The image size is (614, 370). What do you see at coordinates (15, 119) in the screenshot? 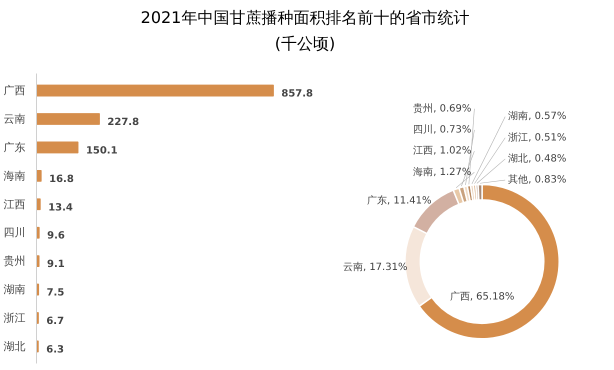
I see `y-tick-label: 云南` at bounding box center [15, 119].